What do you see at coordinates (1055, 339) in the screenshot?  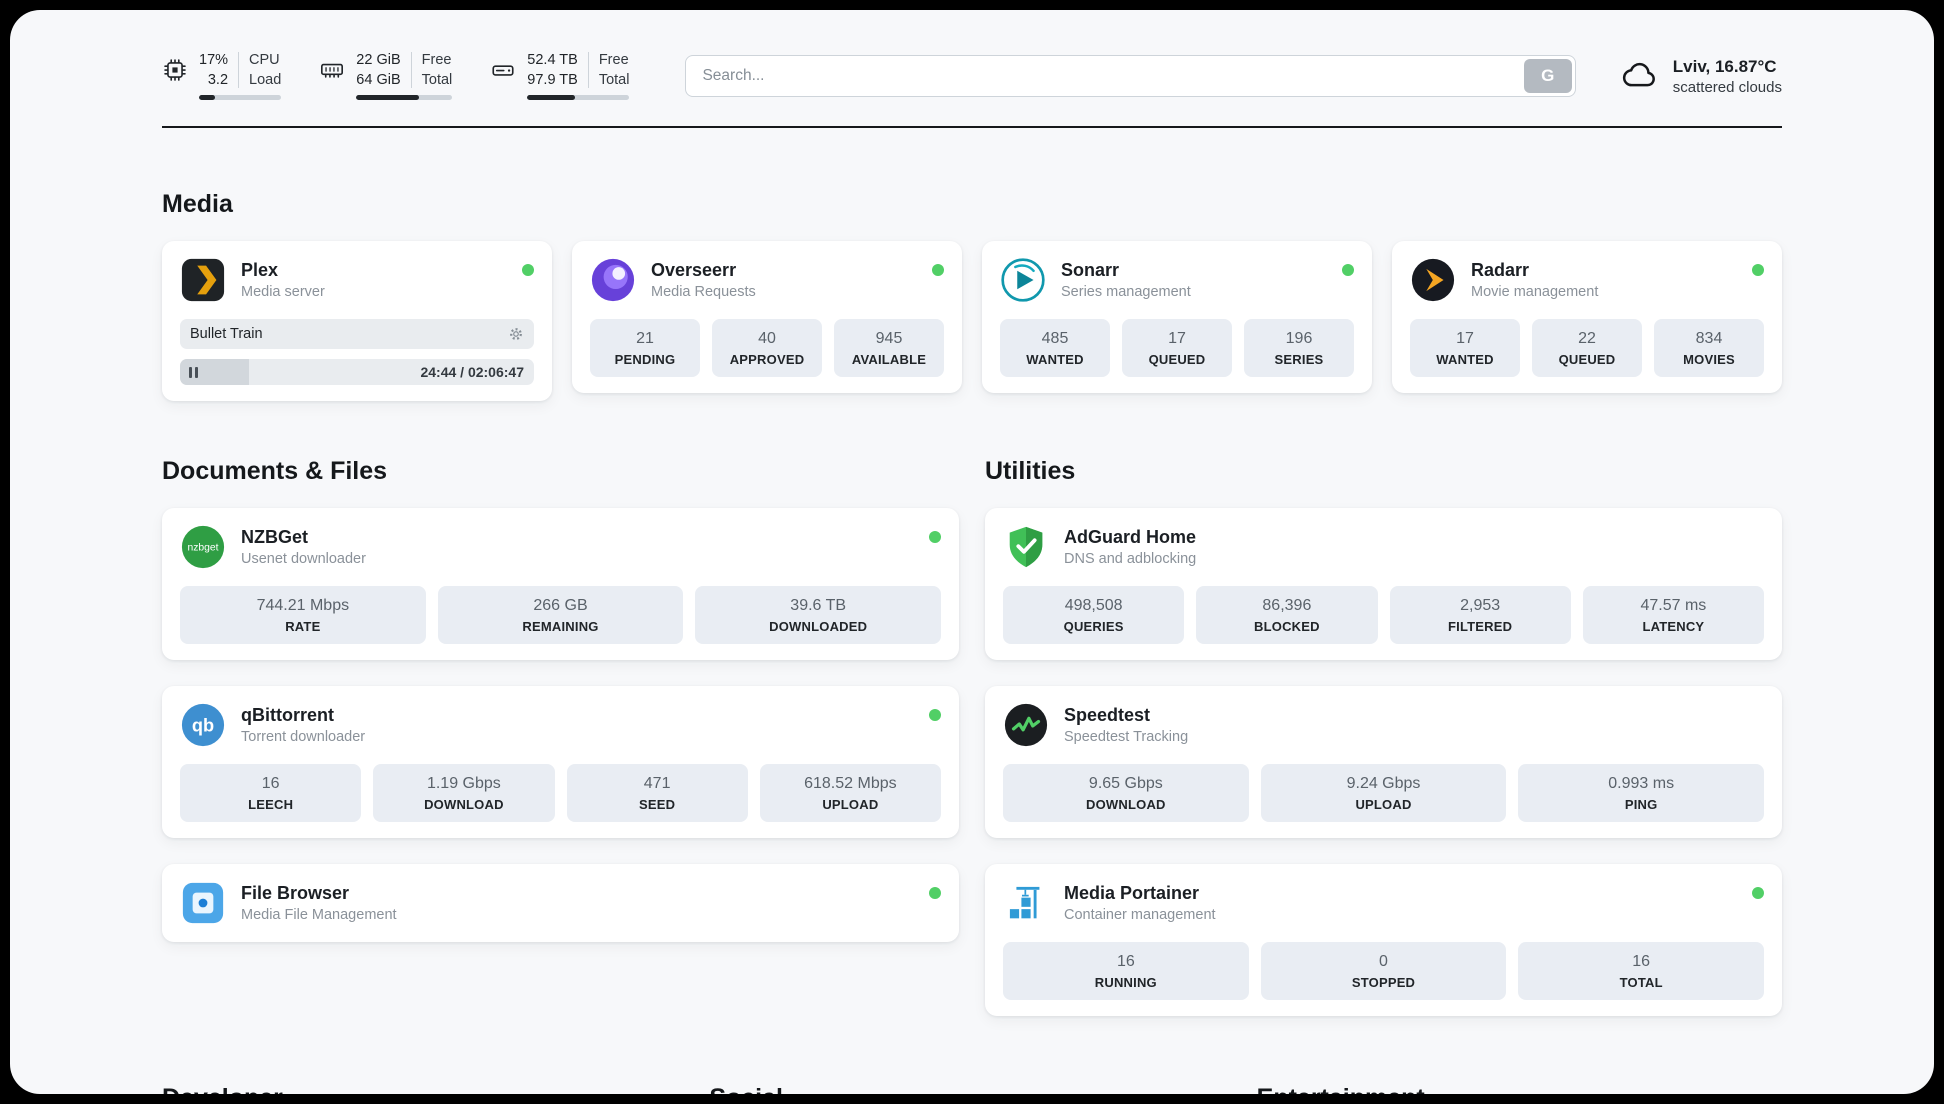 I see `stat-value: 485` at bounding box center [1055, 339].